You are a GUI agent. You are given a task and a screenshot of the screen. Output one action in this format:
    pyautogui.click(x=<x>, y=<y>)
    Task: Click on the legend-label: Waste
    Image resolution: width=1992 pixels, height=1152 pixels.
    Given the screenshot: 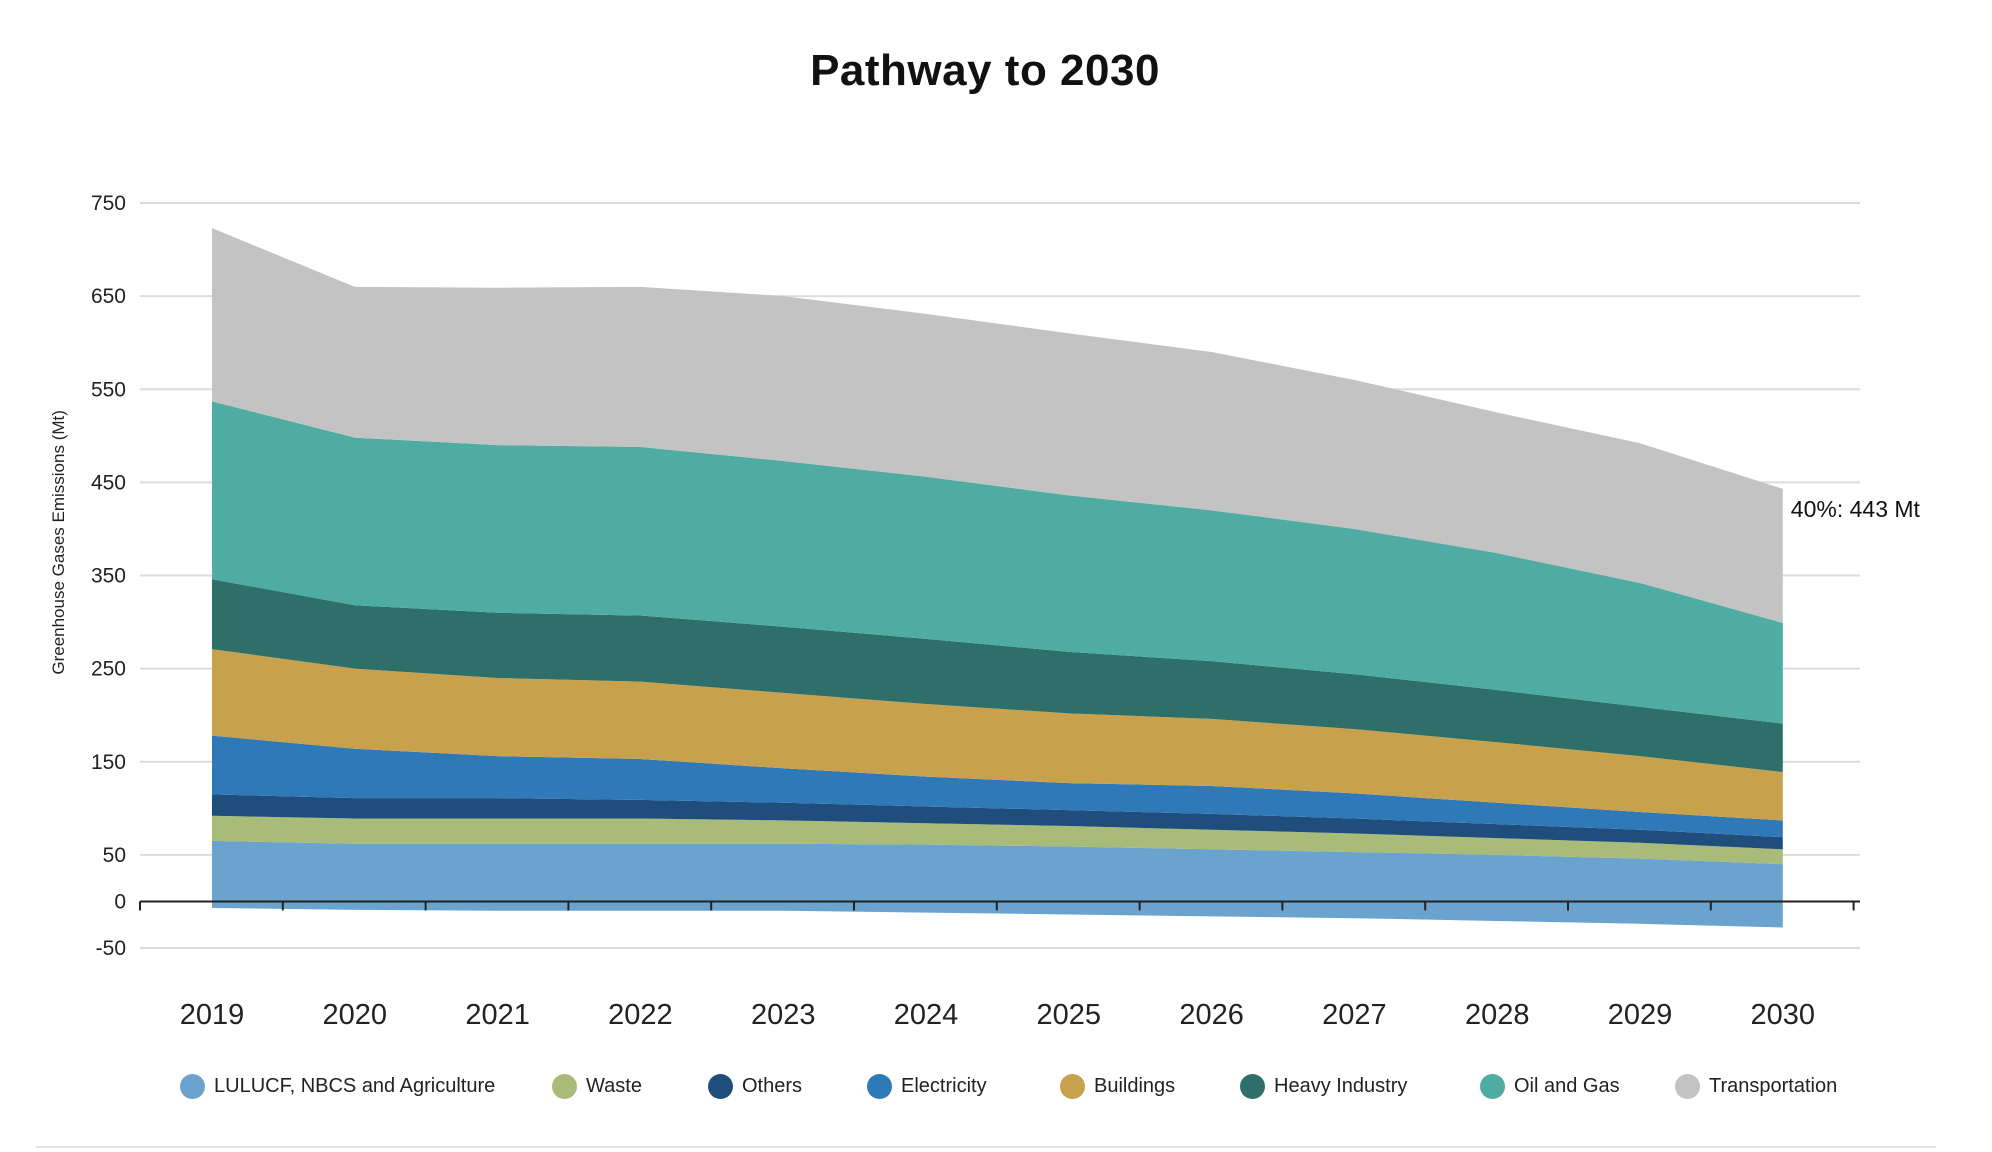 What is the action you would take?
    pyautogui.click(x=614, y=1086)
    